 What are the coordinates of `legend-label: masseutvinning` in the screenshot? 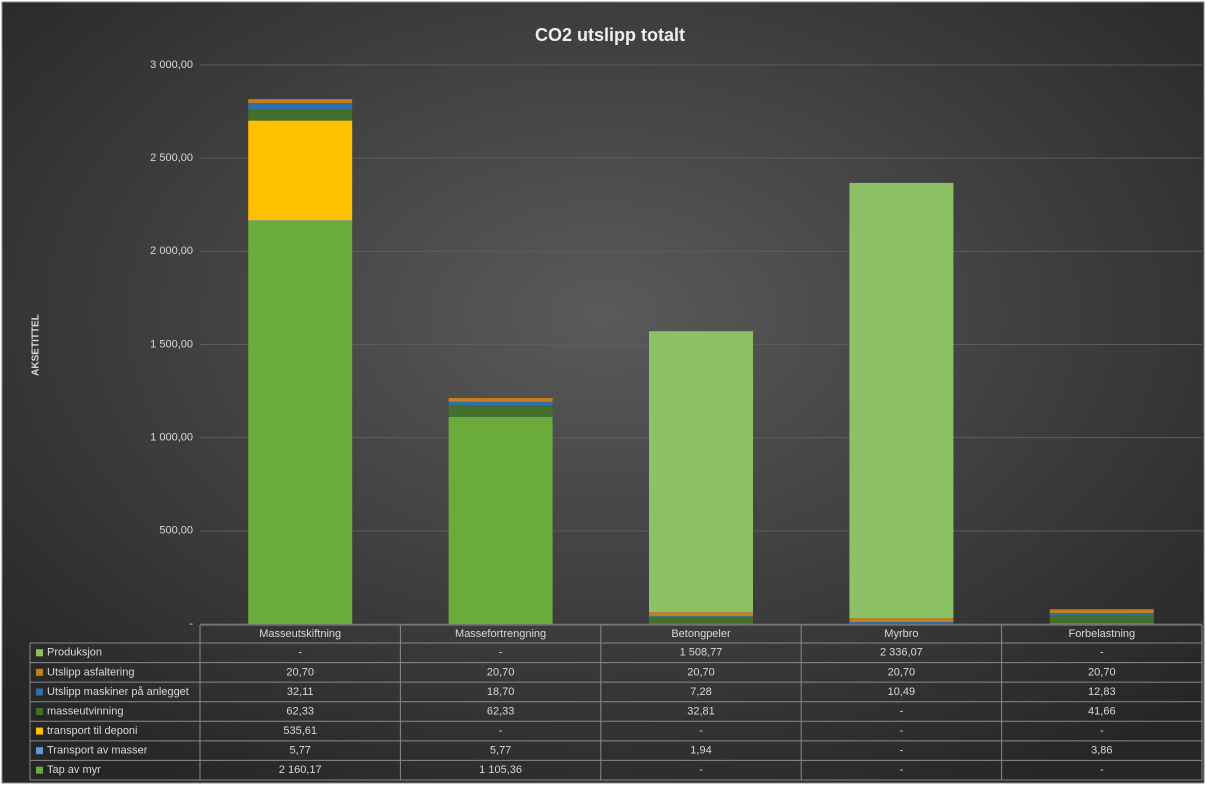 It's located at (85, 711).